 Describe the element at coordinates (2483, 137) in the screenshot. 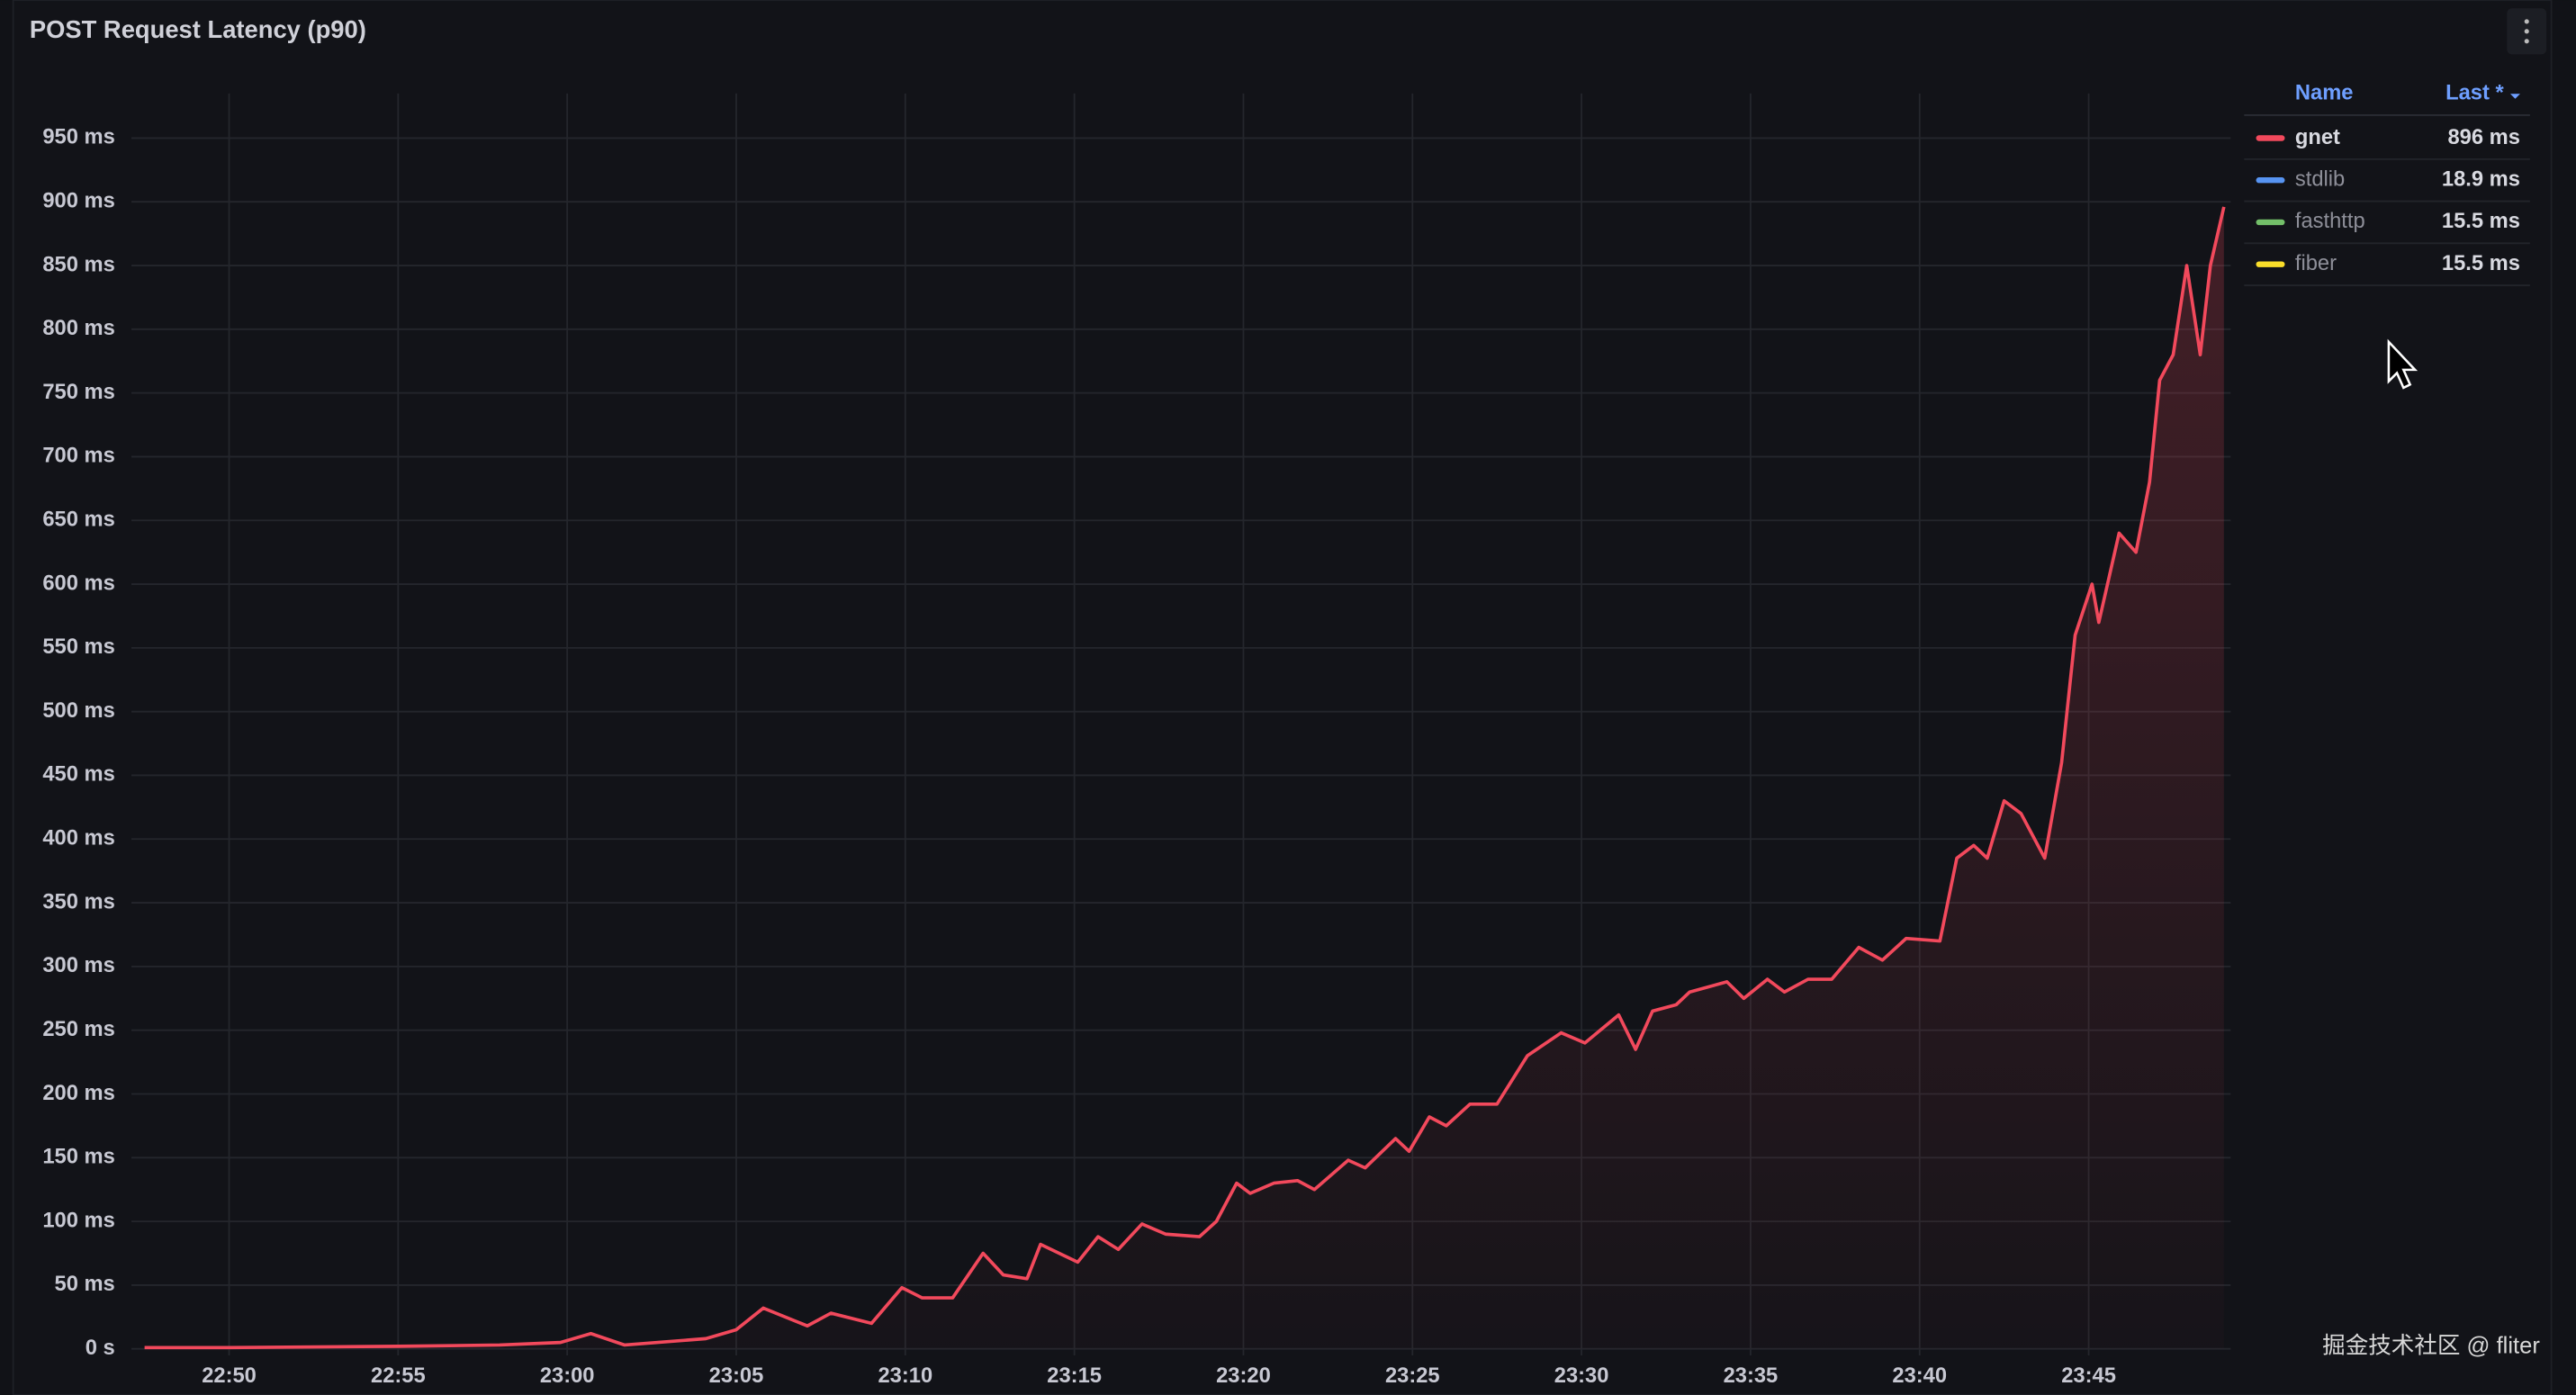

I see `legend-last-value: 896 ms` at that location.